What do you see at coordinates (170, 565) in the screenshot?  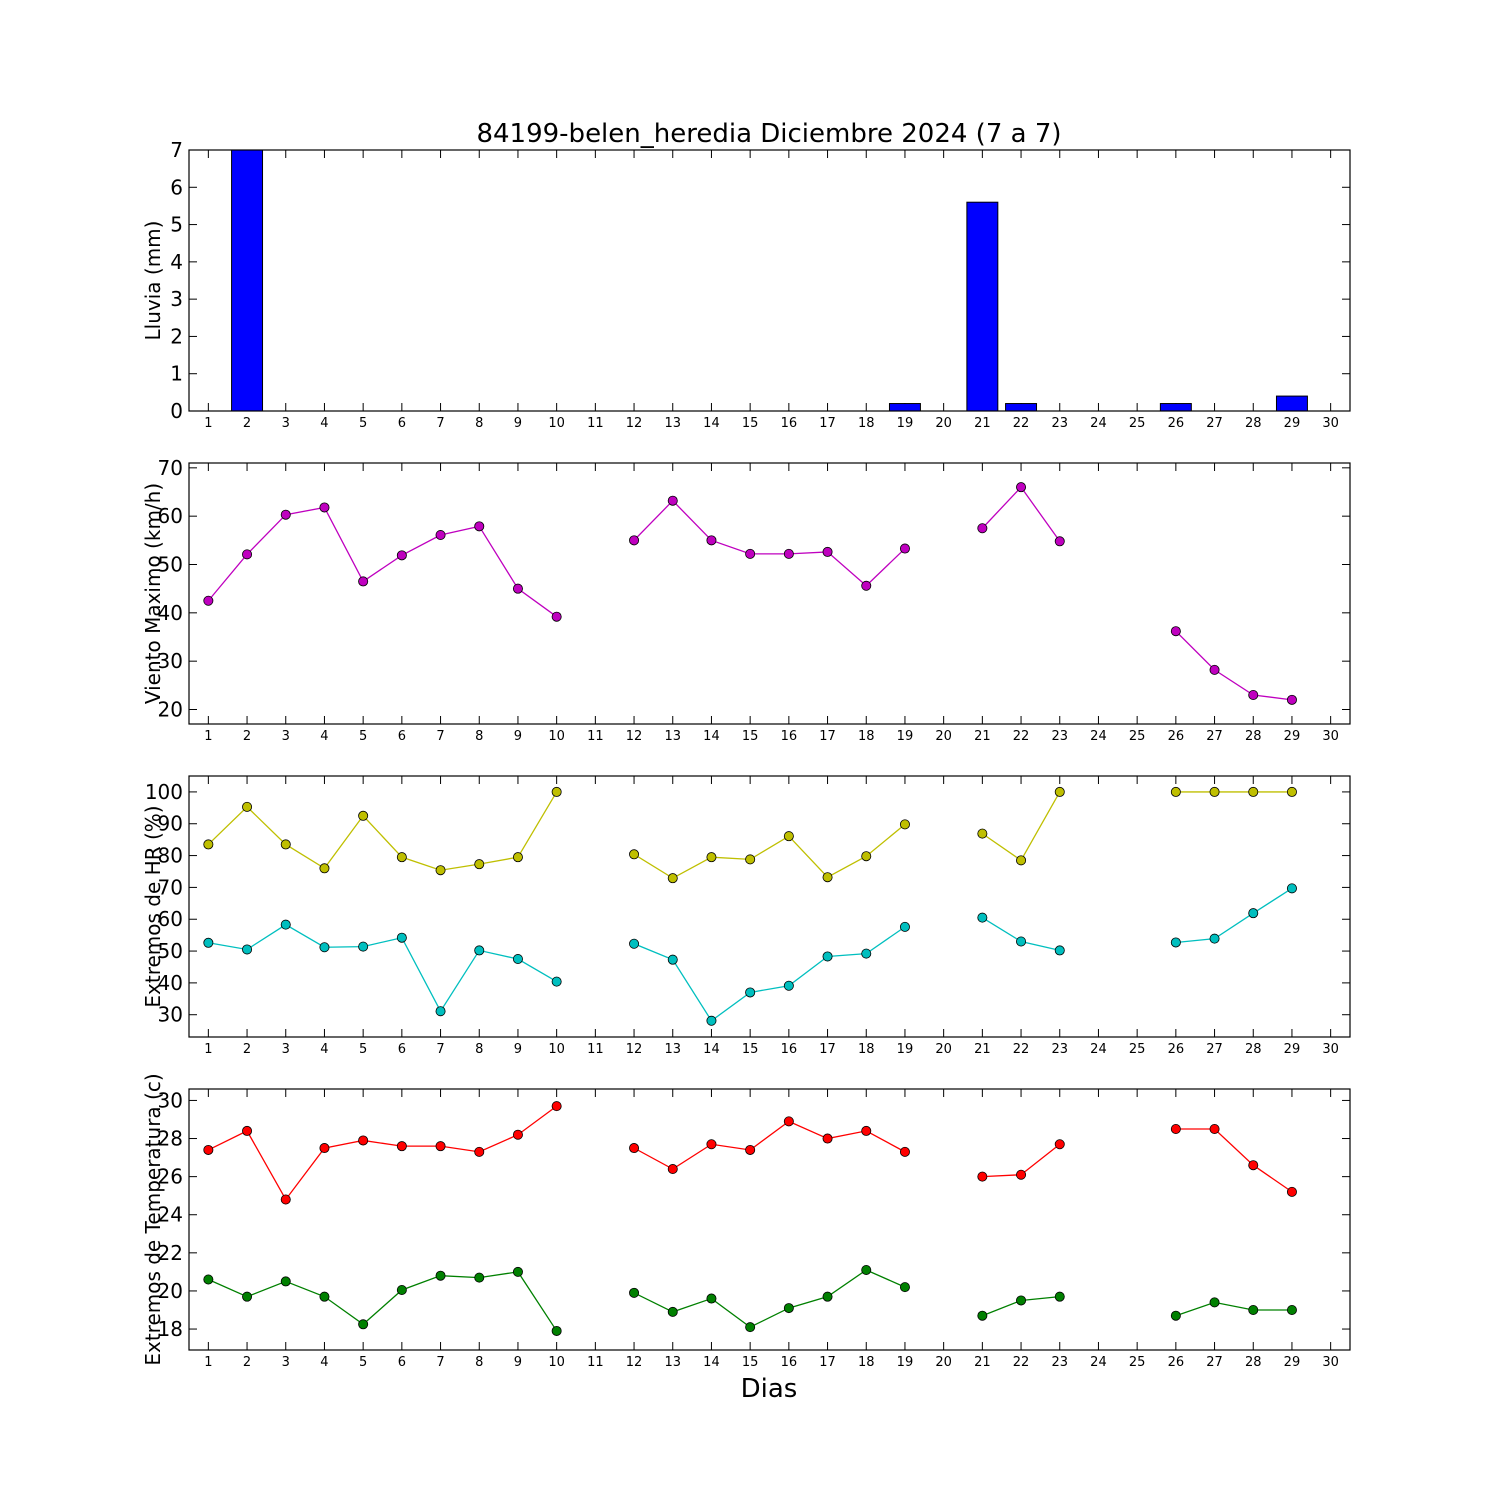 I see `y-tick-label: 50` at bounding box center [170, 565].